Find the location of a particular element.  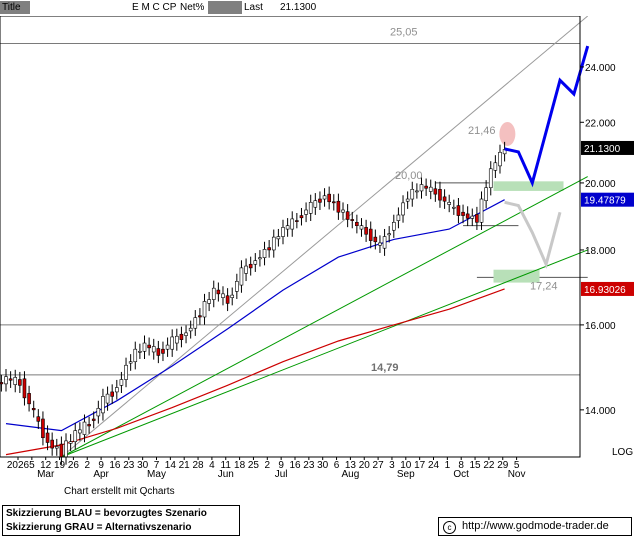

x-tick-label: 21 is located at coordinates (185, 465).